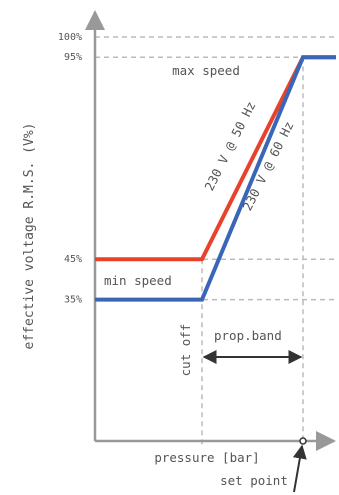  What do you see at coordinates (254, 480) in the screenshot?
I see `set-point-label: set point` at bounding box center [254, 480].